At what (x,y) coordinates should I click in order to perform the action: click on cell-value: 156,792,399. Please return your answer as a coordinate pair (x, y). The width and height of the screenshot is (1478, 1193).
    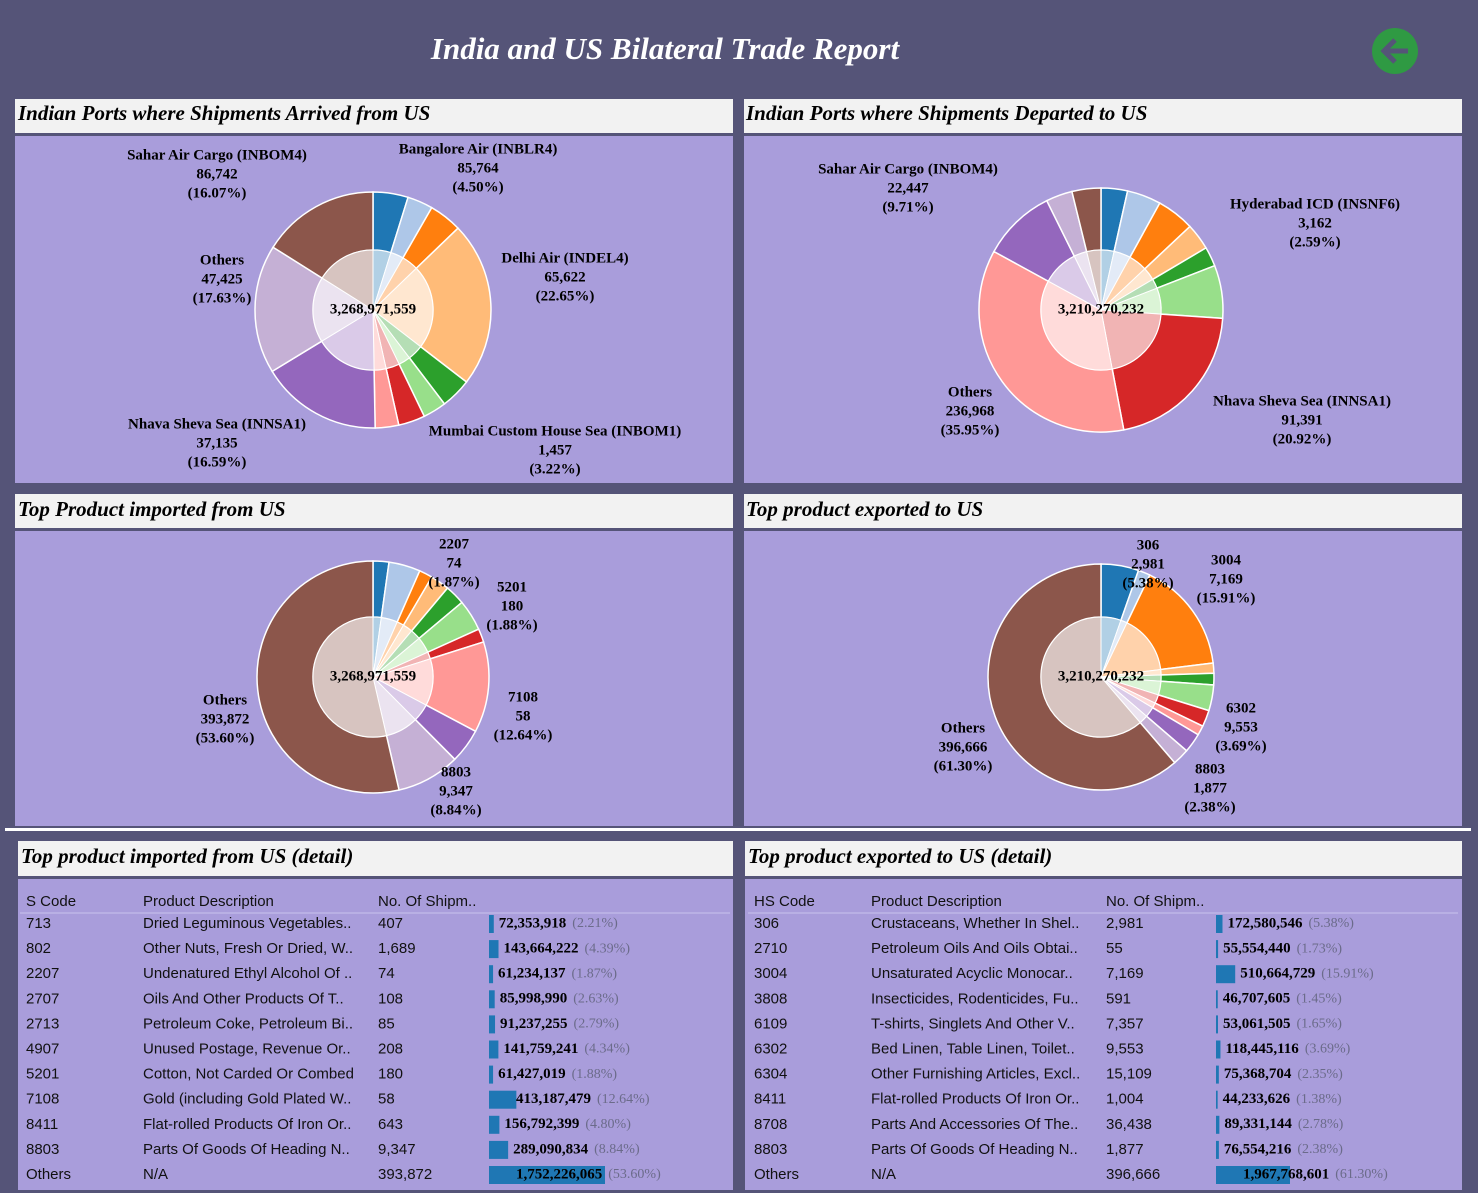
    Looking at the image, I should click on (541, 1124).